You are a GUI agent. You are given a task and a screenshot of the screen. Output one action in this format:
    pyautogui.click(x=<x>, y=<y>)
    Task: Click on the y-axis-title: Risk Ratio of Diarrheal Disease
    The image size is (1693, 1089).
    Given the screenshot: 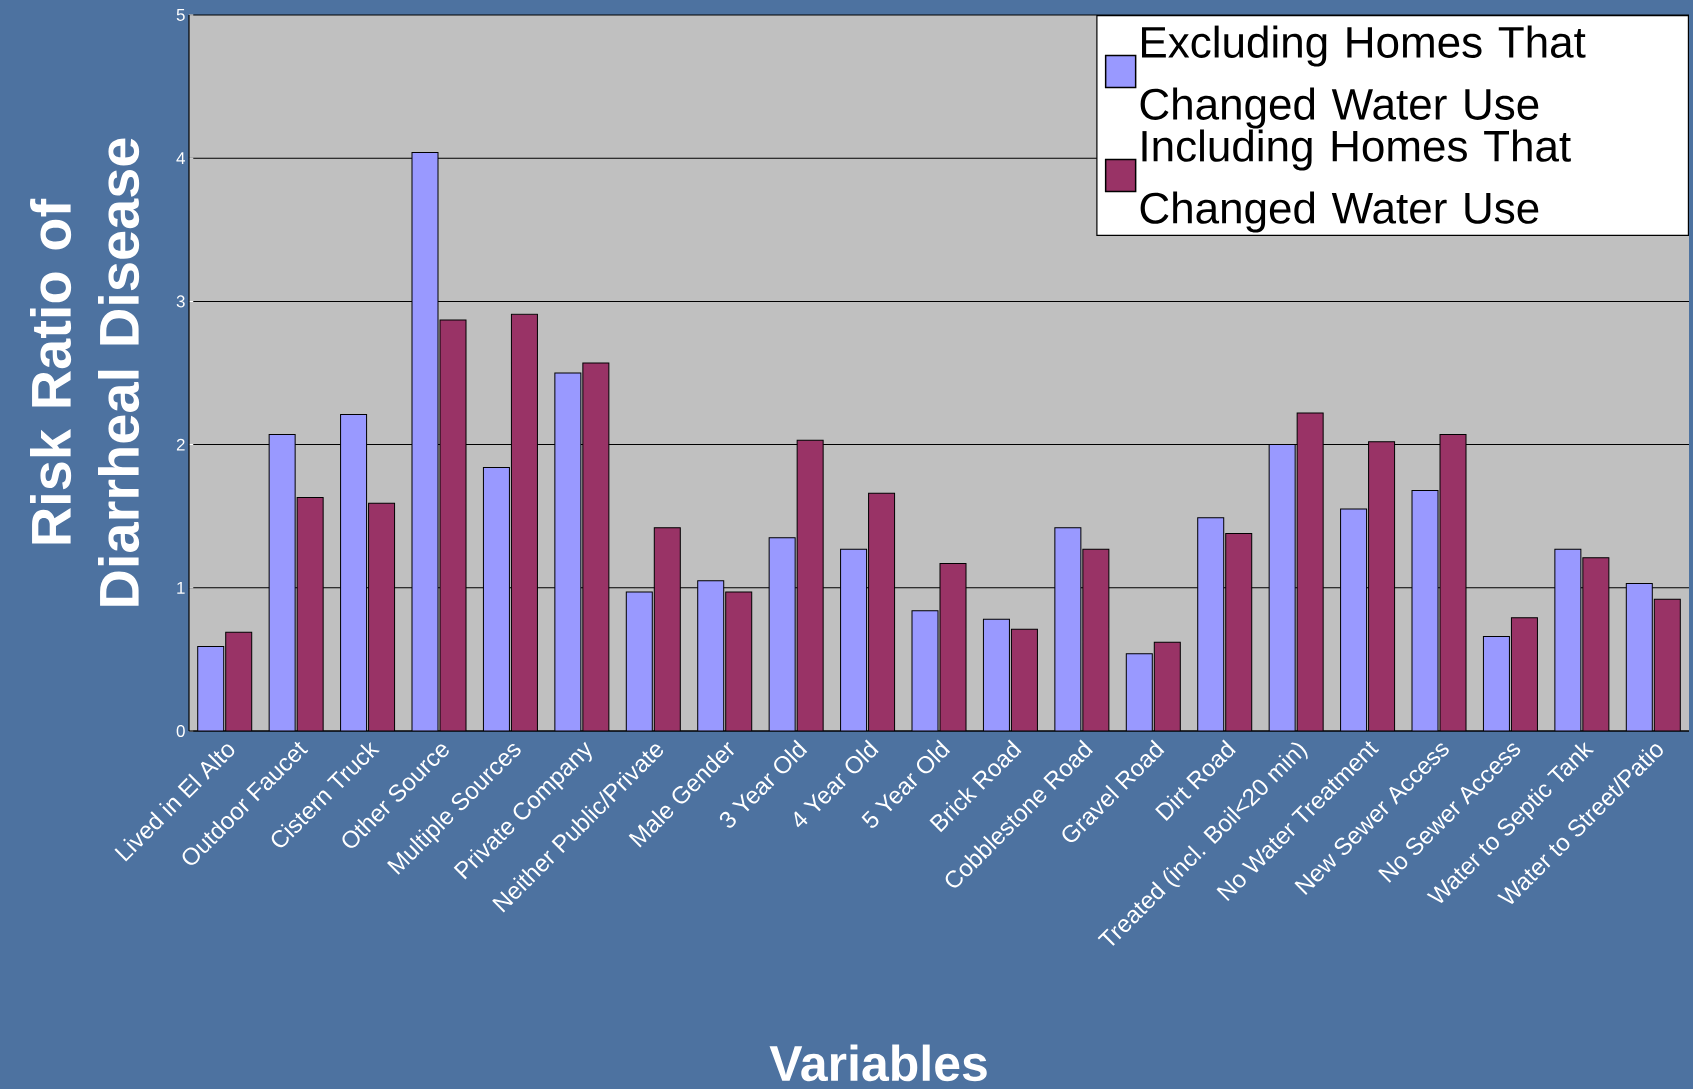 What is the action you would take?
    pyautogui.click(x=85, y=372)
    